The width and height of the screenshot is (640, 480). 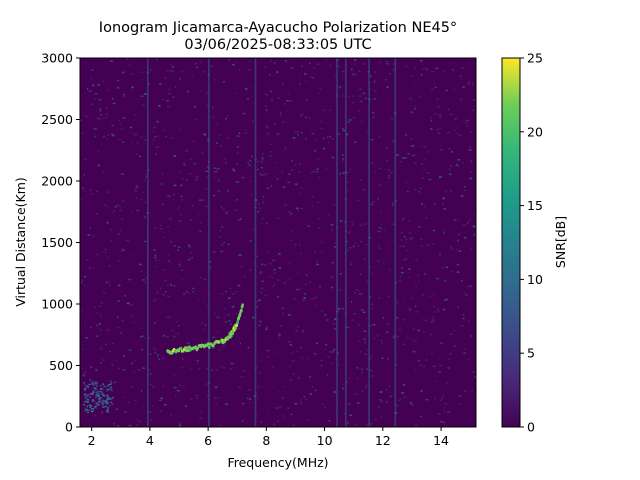 I want to click on x-tick-label: 2, so click(x=92, y=440).